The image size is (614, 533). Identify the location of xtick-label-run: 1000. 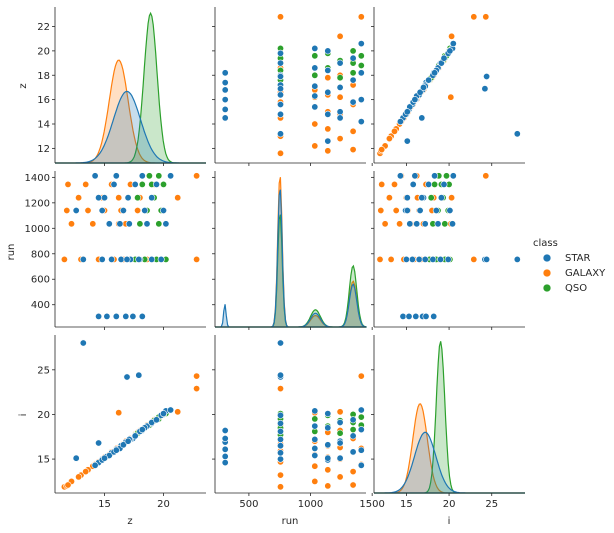
(310, 504).